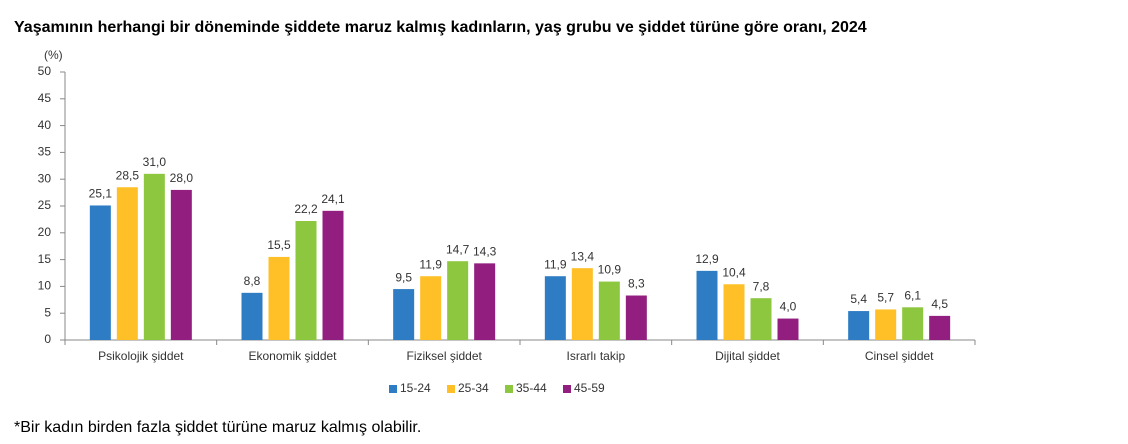  What do you see at coordinates (155, 162) in the screenshot?
I see `value-label: 31,0` at bounding box center [155, 162].